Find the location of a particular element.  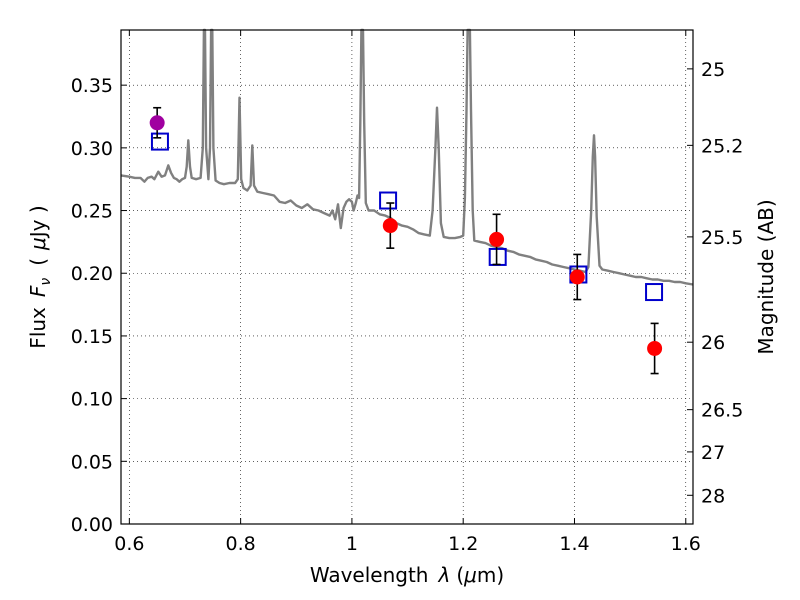

y-tick-label: 0.25 is located at coordinates (92, 212).